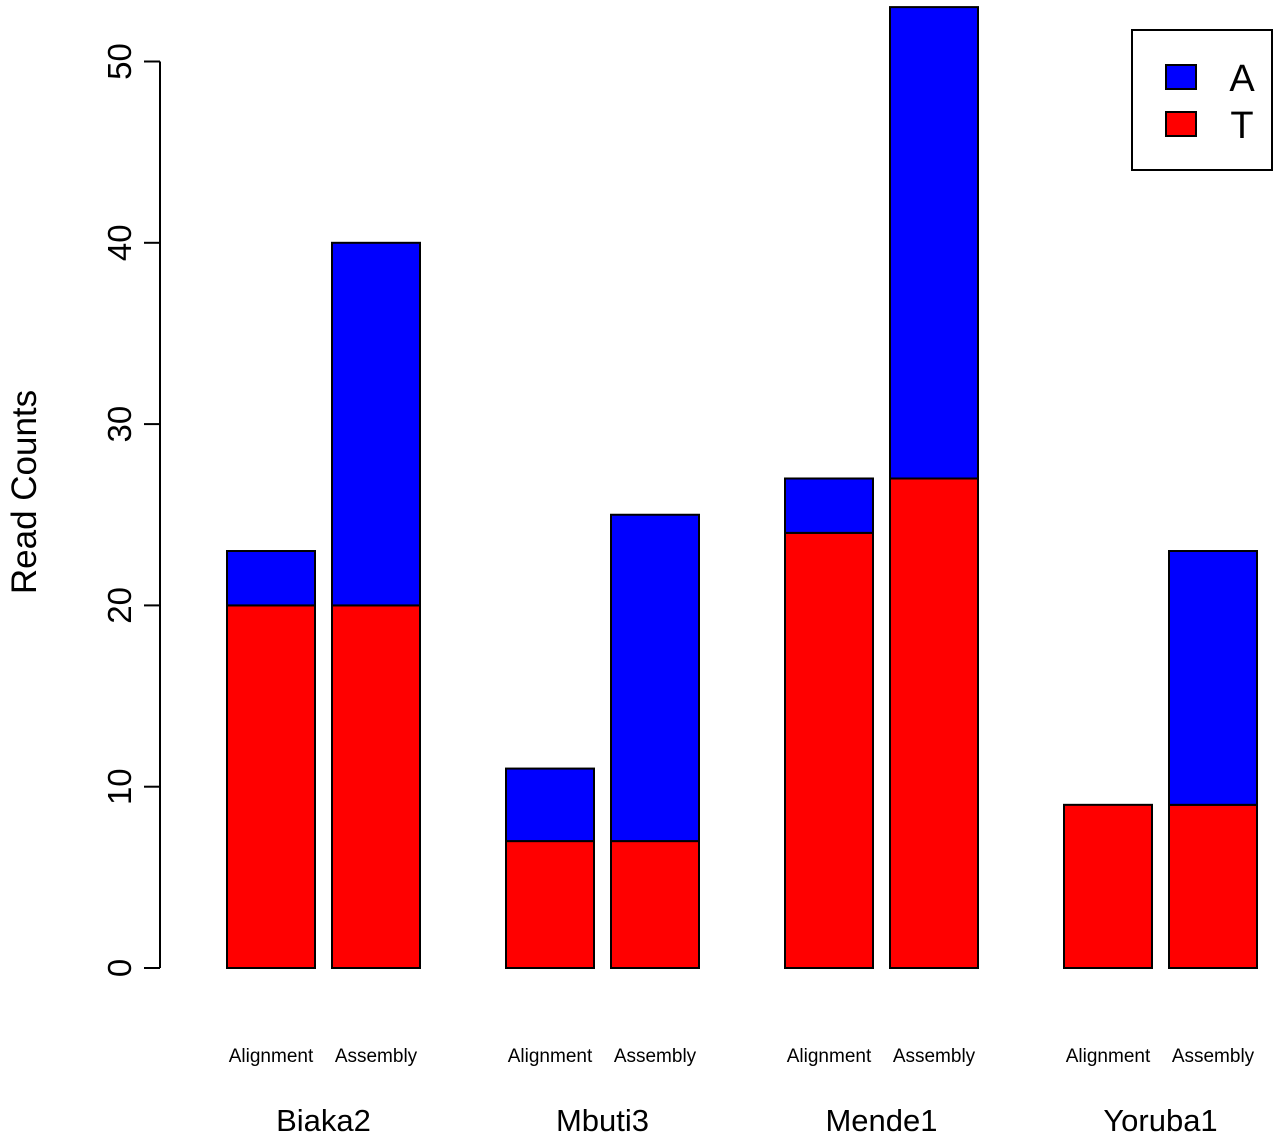 The image size is (1280, 1142). What do you see at coordinates (934, 723) in the screenshot?
I see `bar-Mende1-Assembly-T` at bounding box center [934, 723].